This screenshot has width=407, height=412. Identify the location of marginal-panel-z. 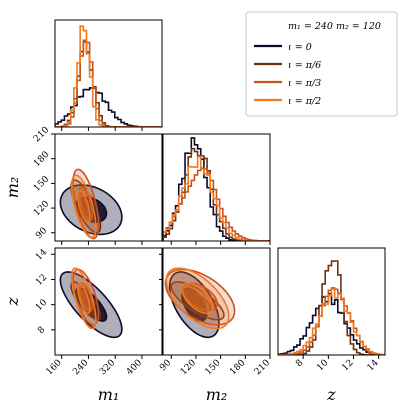
(331, 301).